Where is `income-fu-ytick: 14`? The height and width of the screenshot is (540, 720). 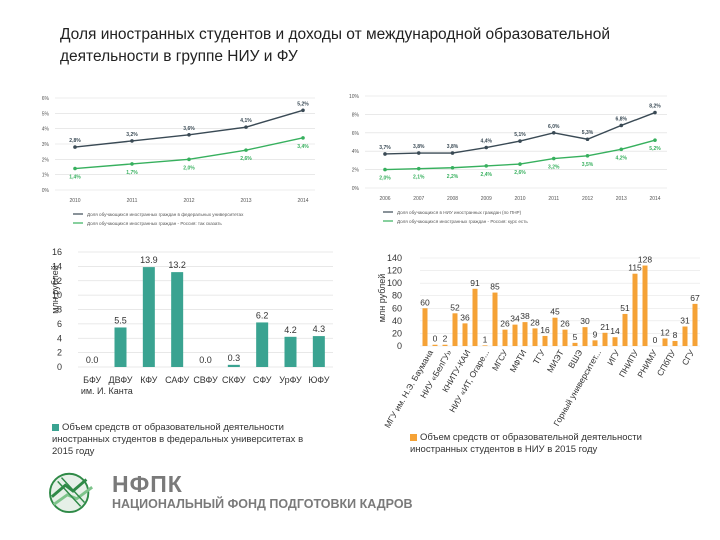 income-fu-ytick: 14 is located at coordinates (57, 266).